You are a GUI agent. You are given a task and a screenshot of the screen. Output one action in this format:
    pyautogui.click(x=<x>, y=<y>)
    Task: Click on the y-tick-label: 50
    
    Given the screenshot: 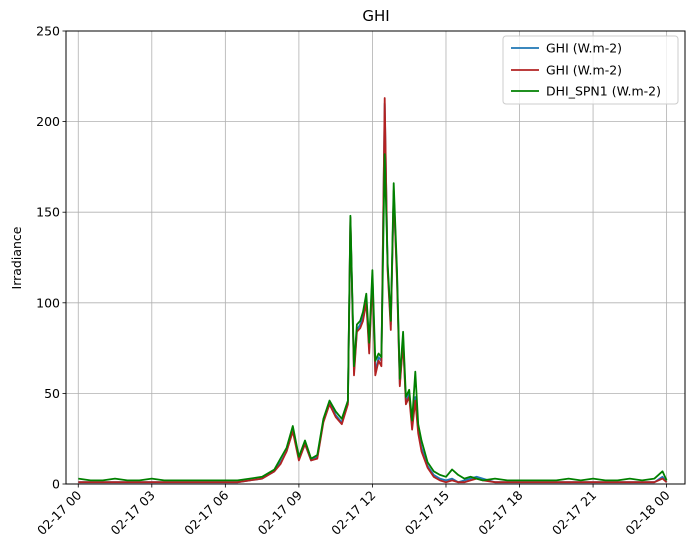 What is the action you would take?
    pyautogui.click(x=52, y=393)
    